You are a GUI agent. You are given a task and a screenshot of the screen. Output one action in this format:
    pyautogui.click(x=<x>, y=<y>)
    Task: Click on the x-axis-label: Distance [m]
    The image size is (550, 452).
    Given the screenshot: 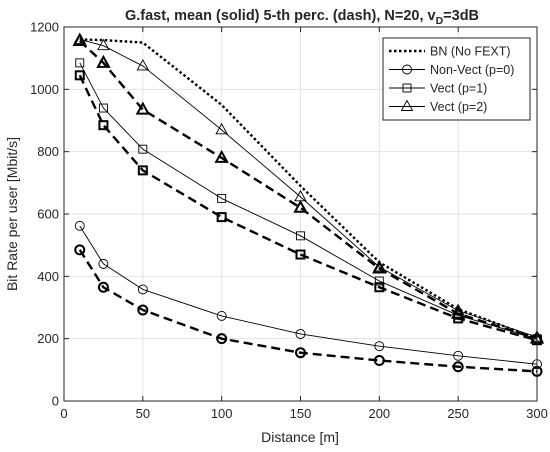 What is the action you would take?
    pyautogui.click(x=300, y=437)
    